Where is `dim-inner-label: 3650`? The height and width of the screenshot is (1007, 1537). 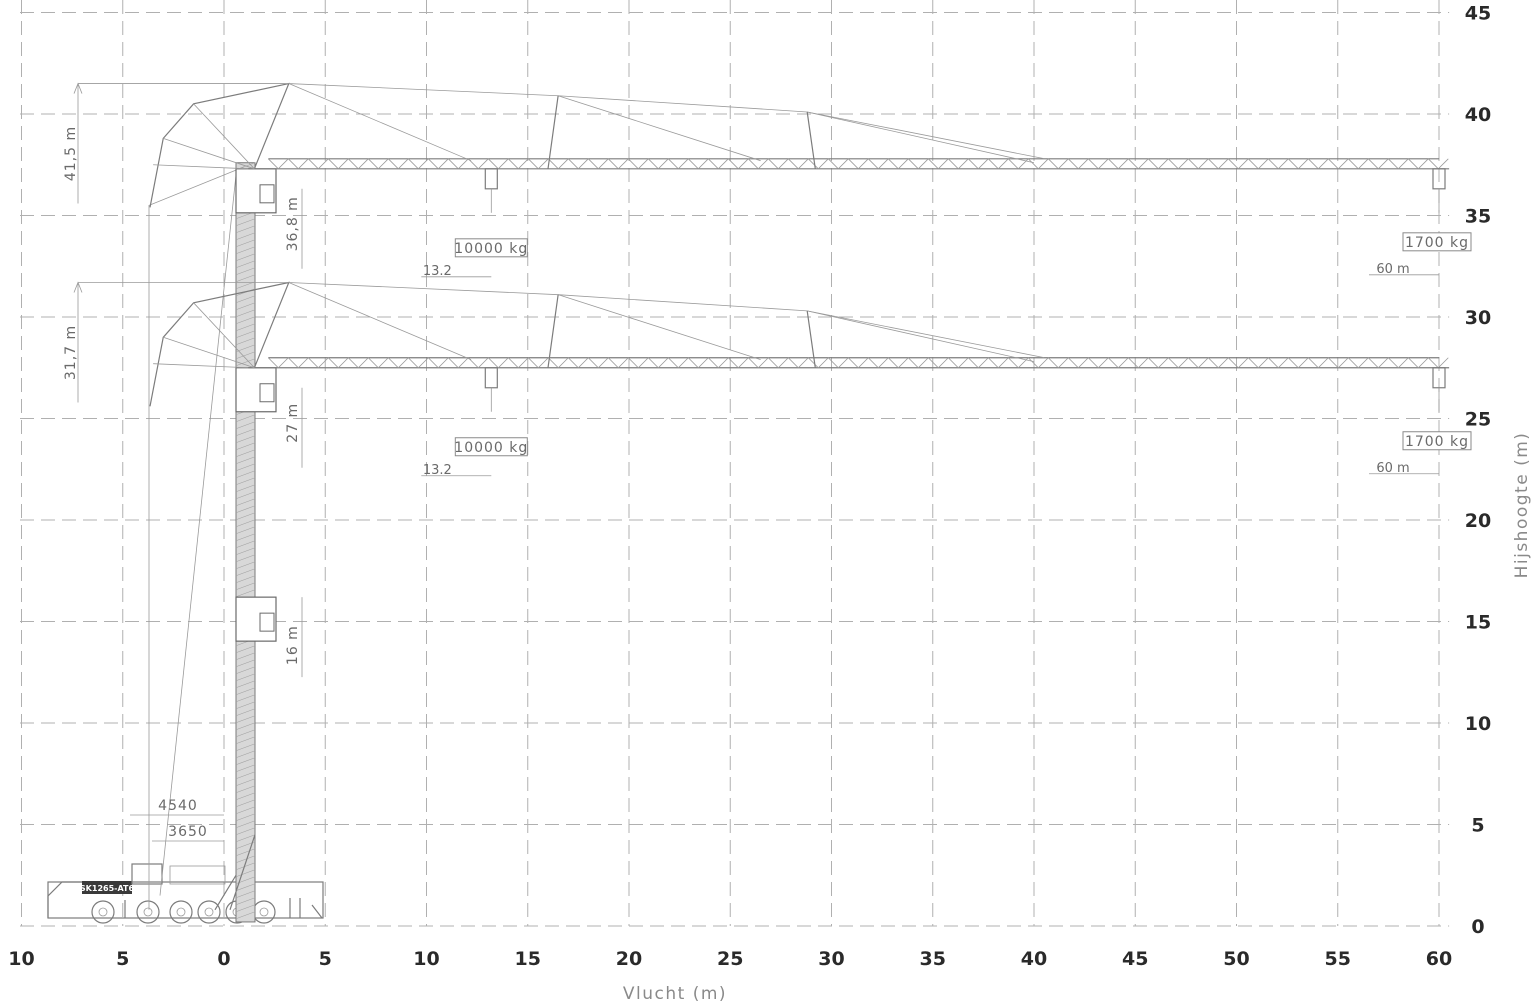 dim-inner-label: 3650 is located at coordinates (188, 832).